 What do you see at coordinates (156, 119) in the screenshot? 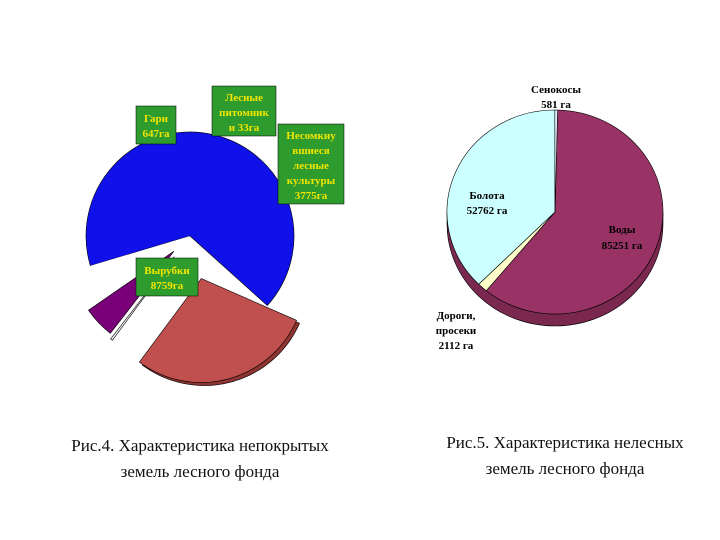
I see `label-fires-line1: Гари` at bounding box center [156, 119].